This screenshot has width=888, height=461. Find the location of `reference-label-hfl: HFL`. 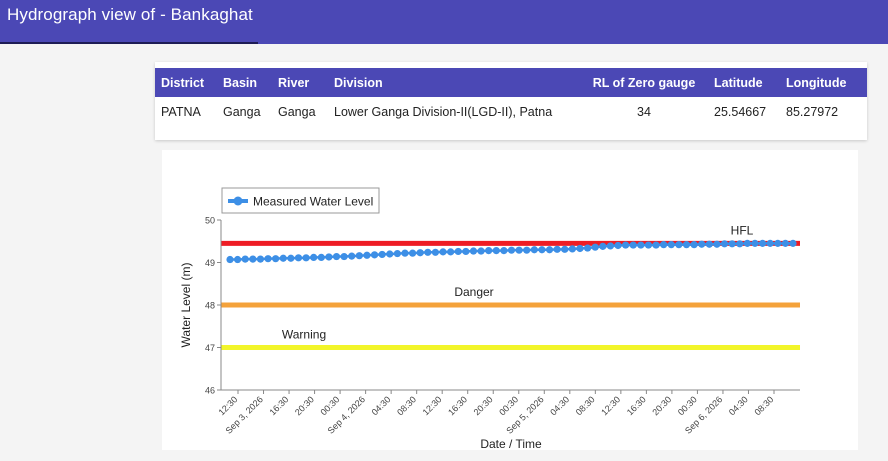

reference-label-hfl: HFL is located at coordinates (742, 230).